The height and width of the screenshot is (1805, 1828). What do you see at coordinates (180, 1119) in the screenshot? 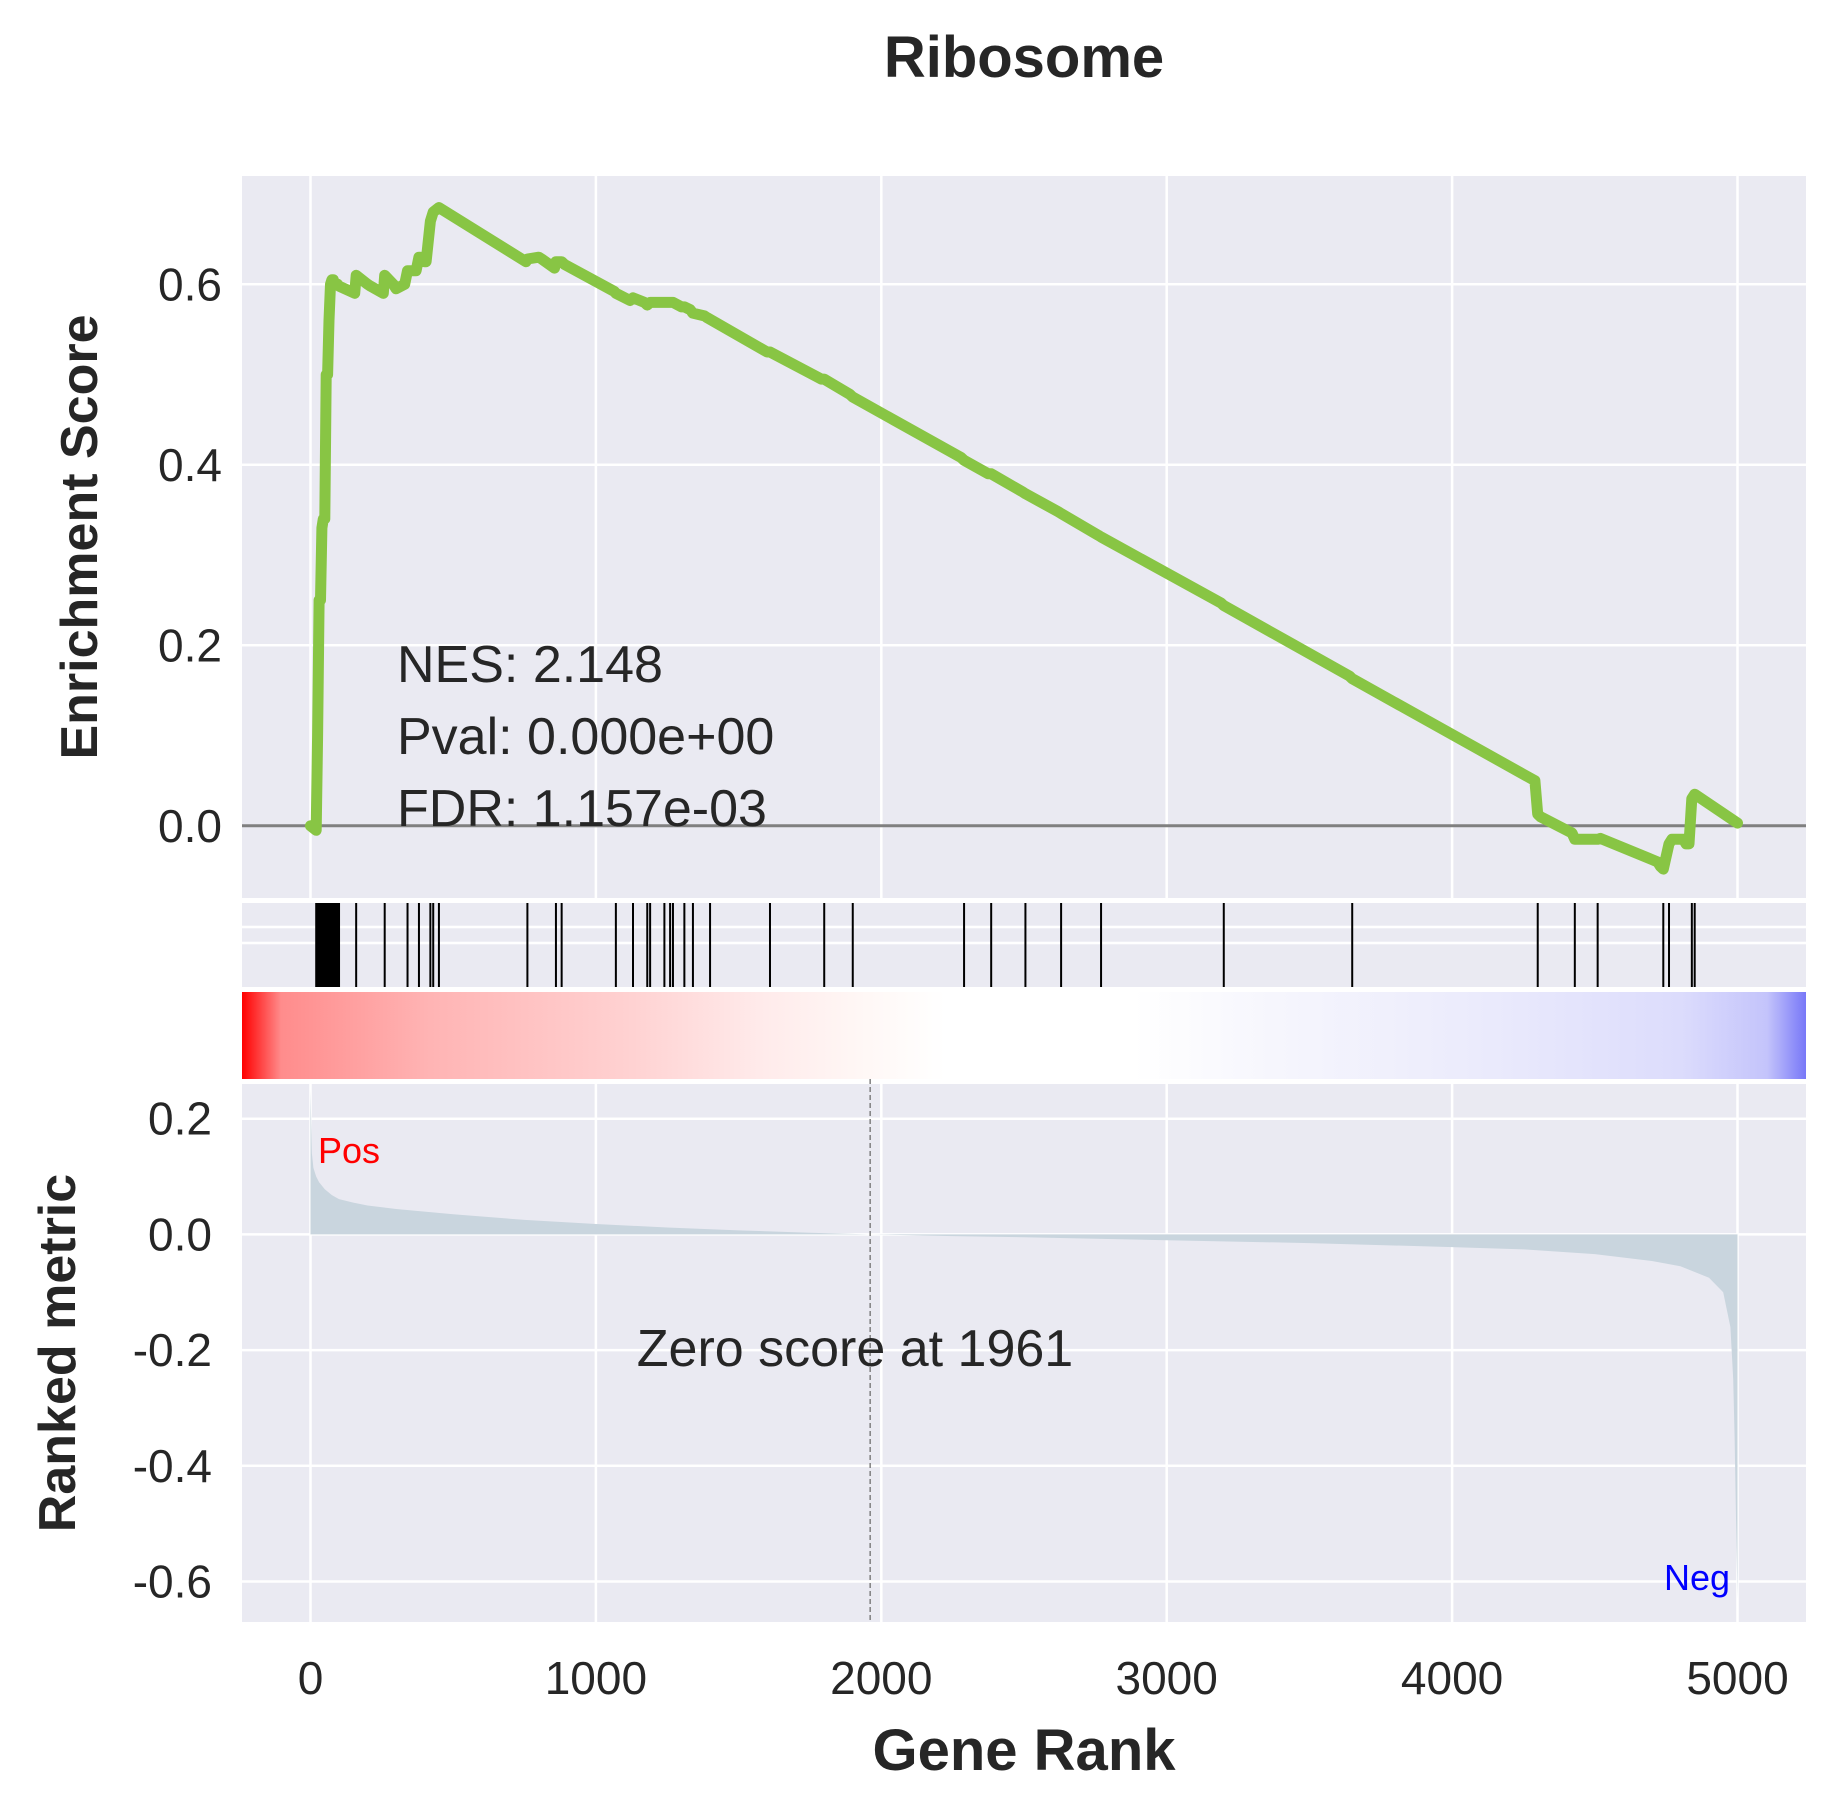
I see `ranked-metric-y-tick-label: 0.2` at bounding box center [180, 1119].